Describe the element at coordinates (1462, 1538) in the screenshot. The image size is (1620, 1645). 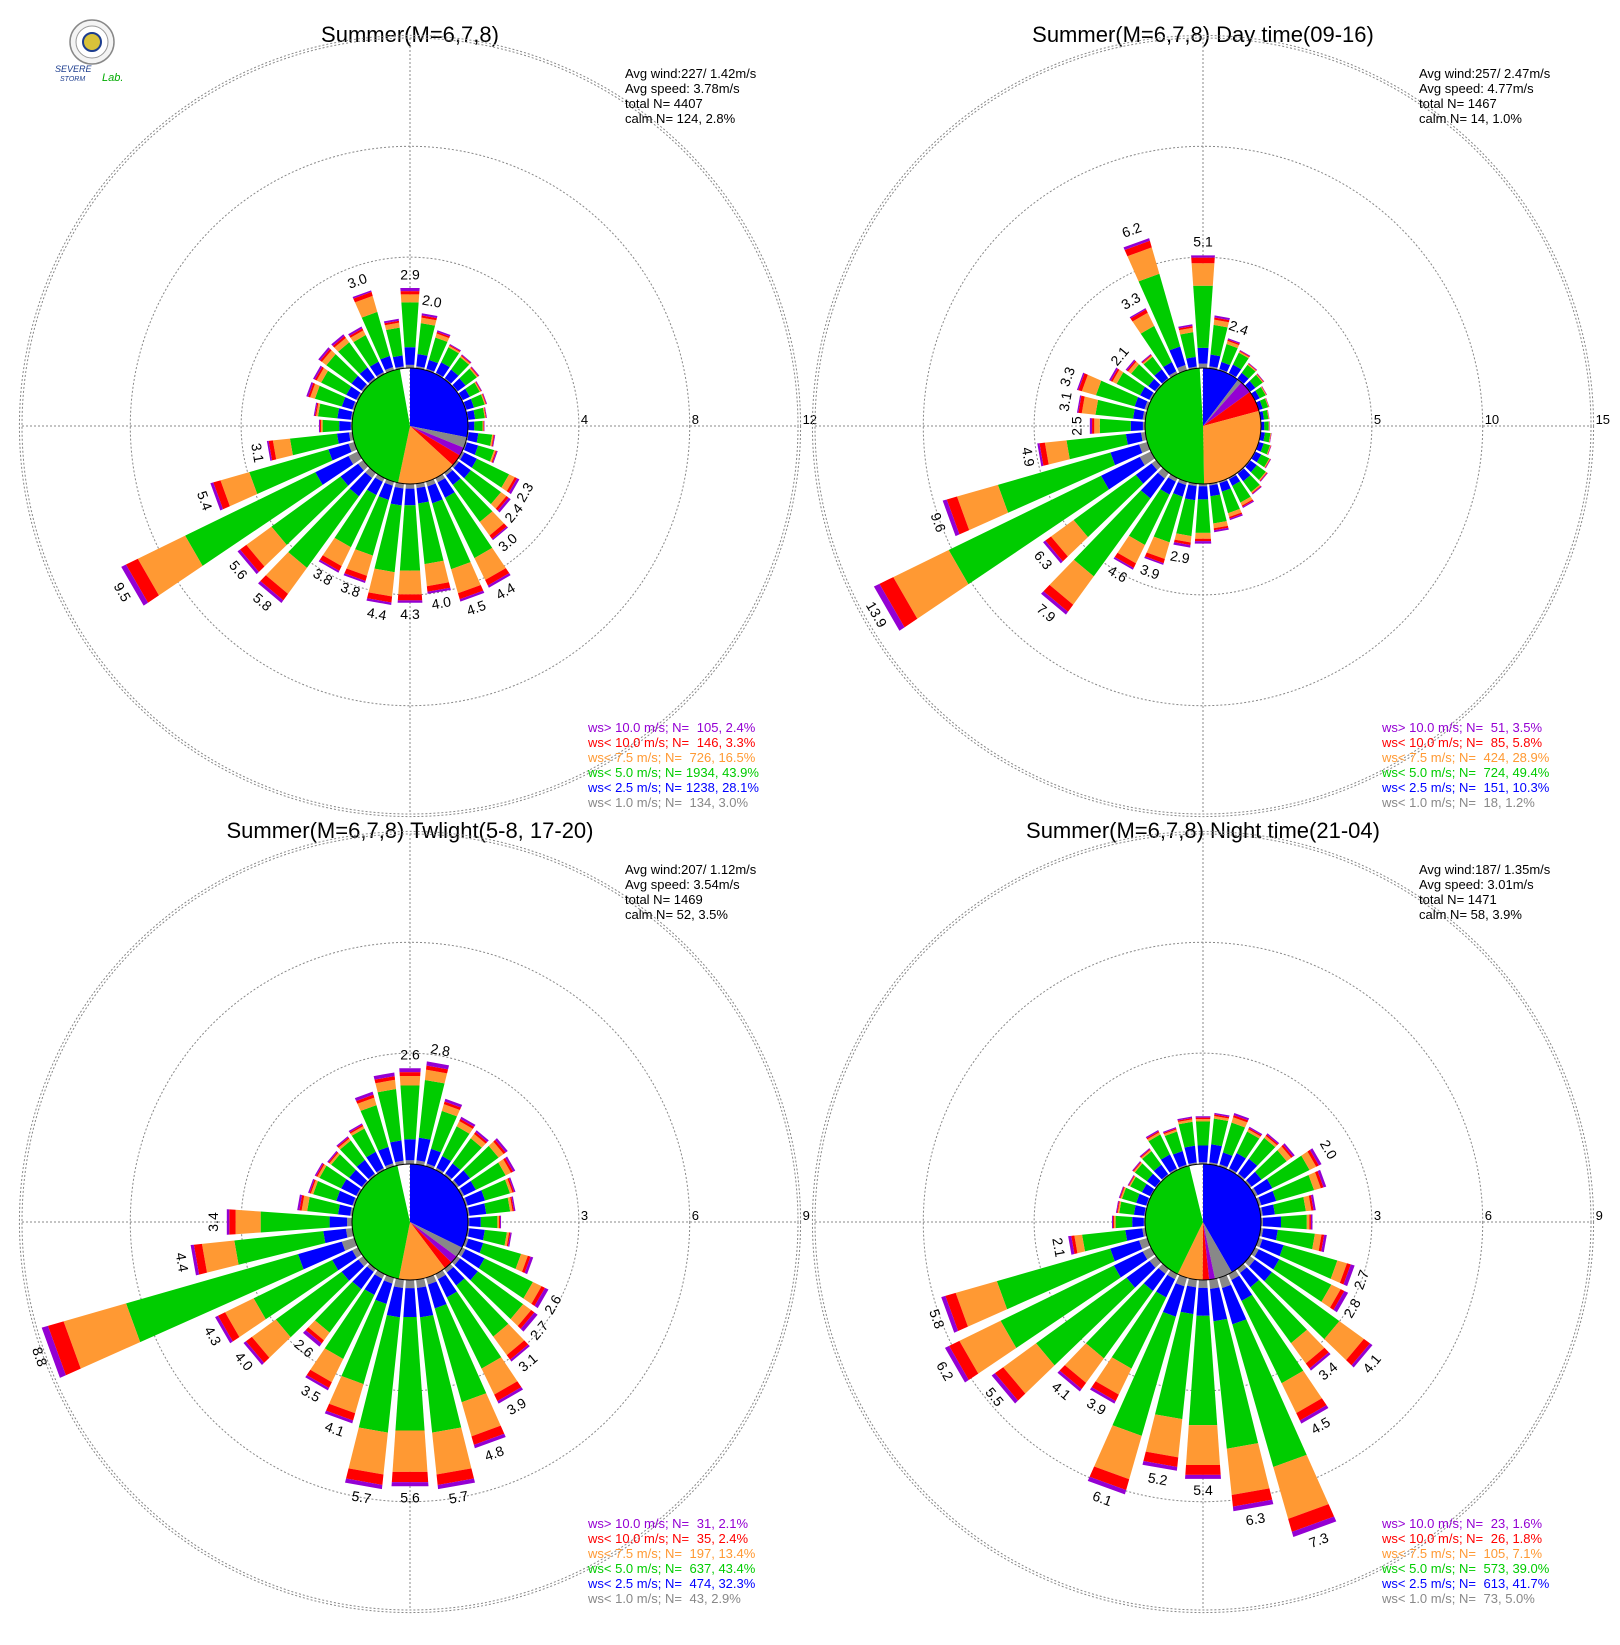
I see `legend-entry-lt10: ws< 10.0 m/s; N= 26, 1.8%` at that location.